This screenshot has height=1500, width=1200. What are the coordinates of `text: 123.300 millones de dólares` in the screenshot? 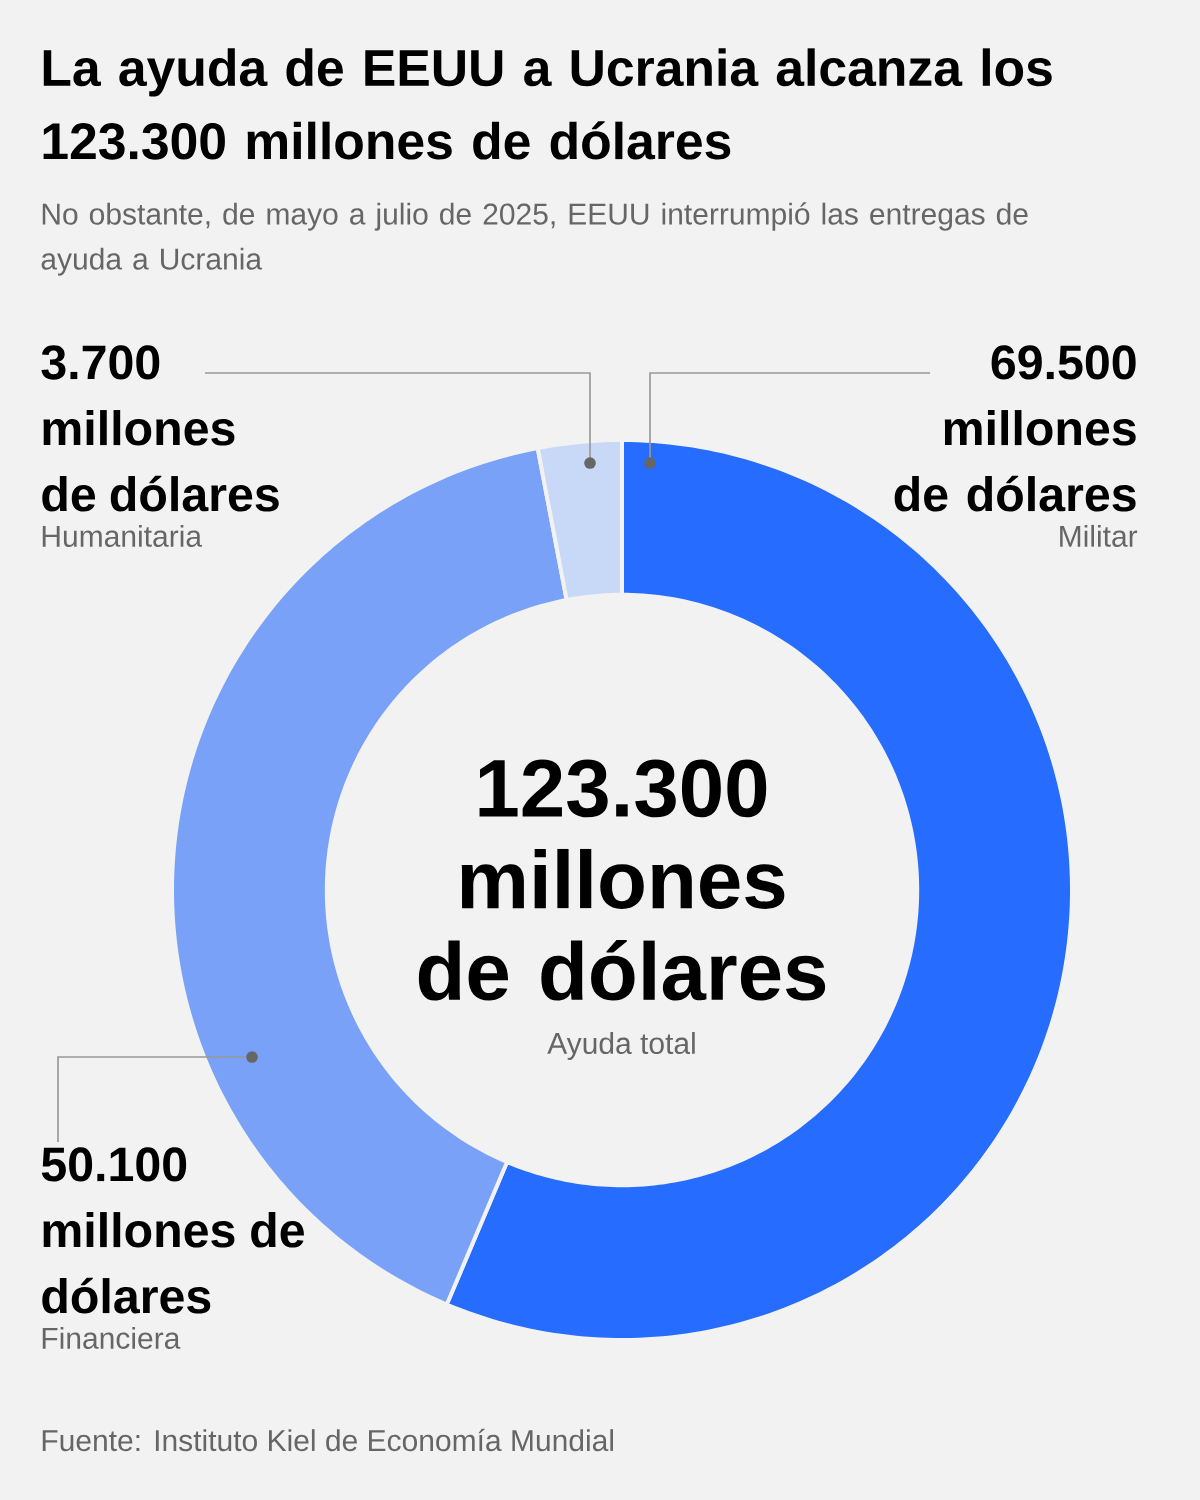 It's located at (622, 880).